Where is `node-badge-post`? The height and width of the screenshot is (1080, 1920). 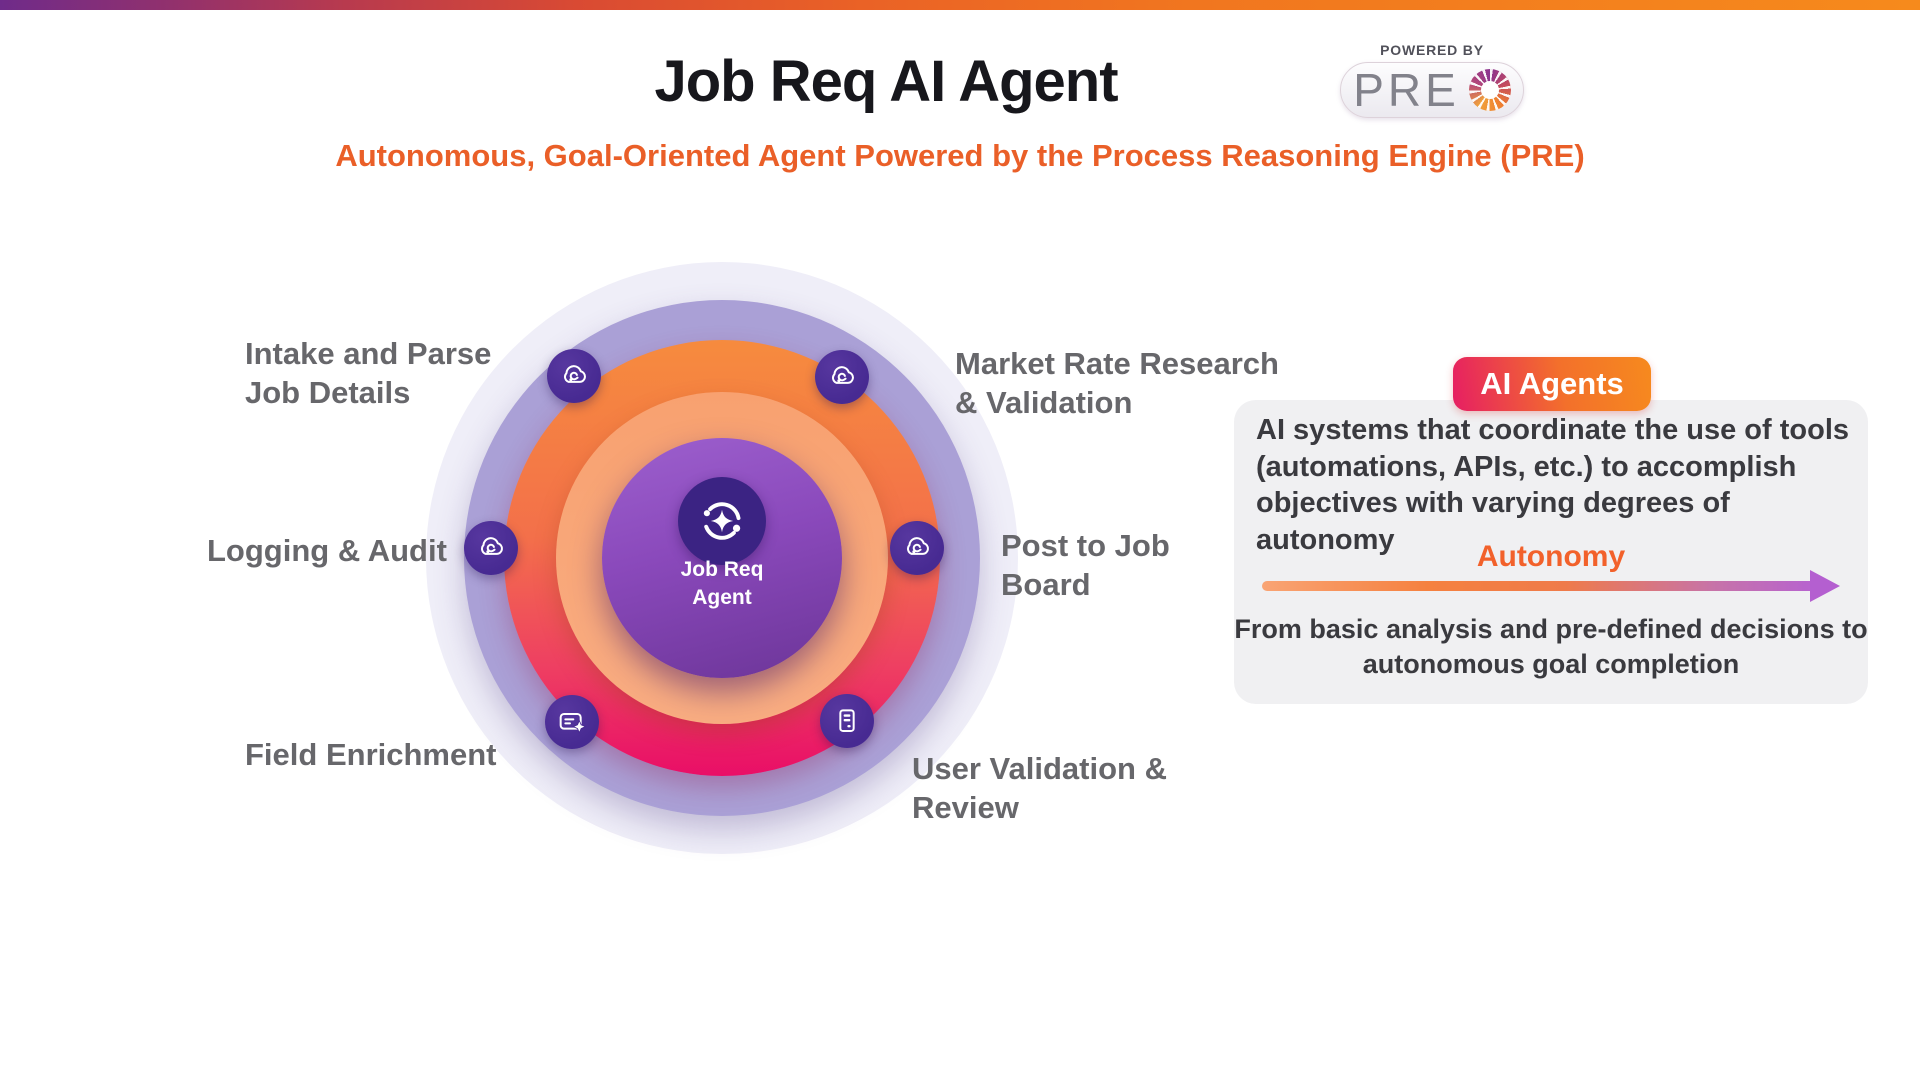
node-badge-post is located at coordinates (917, 548).